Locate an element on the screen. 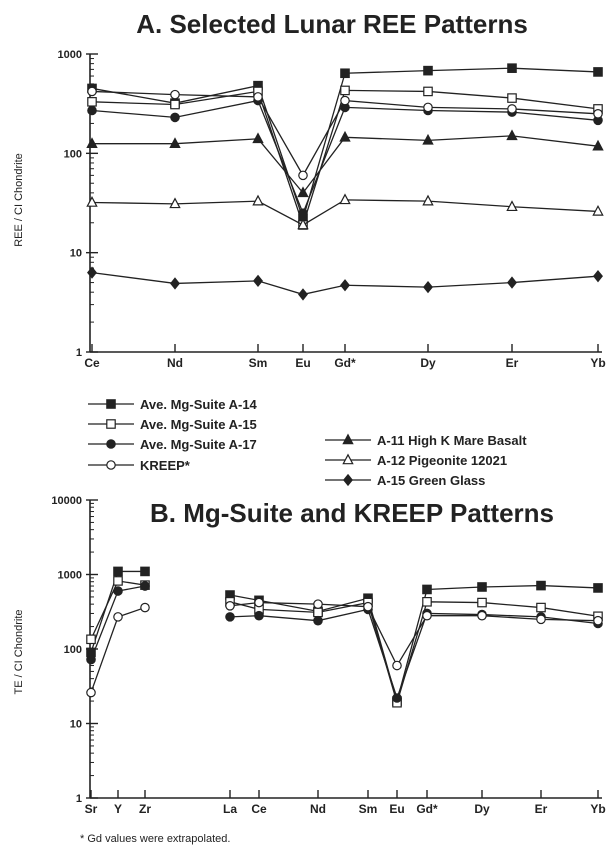 The width and height of the screenshot is (614, 850). chart-b-footnote: * Gd values were extrapolated. is located at coordinates (155, 839).